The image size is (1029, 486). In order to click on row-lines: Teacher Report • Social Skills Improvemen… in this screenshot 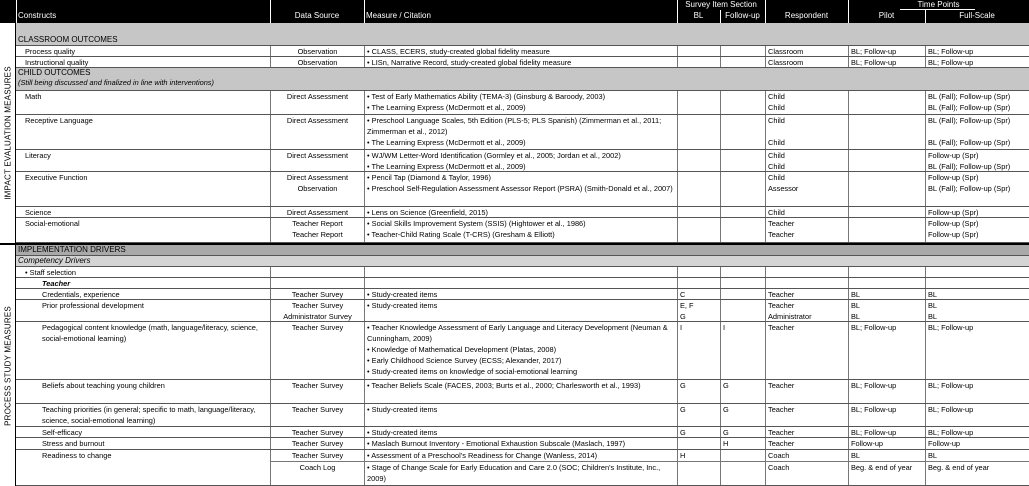, I will do `click(649, 230)`.